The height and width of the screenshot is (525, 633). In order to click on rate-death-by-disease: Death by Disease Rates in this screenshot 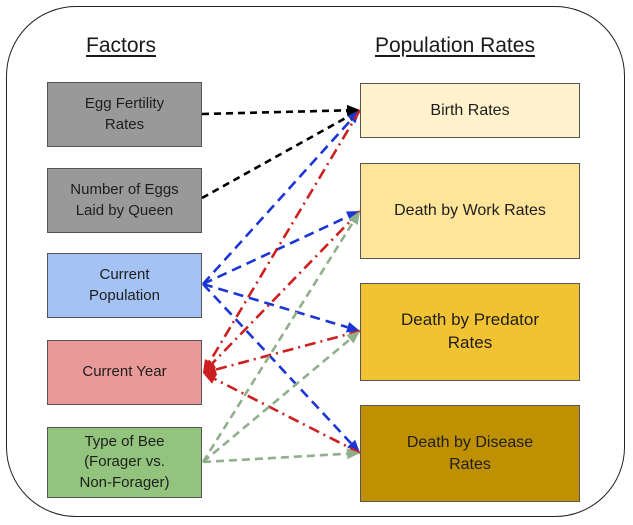, I will do `click(470, 453)`.